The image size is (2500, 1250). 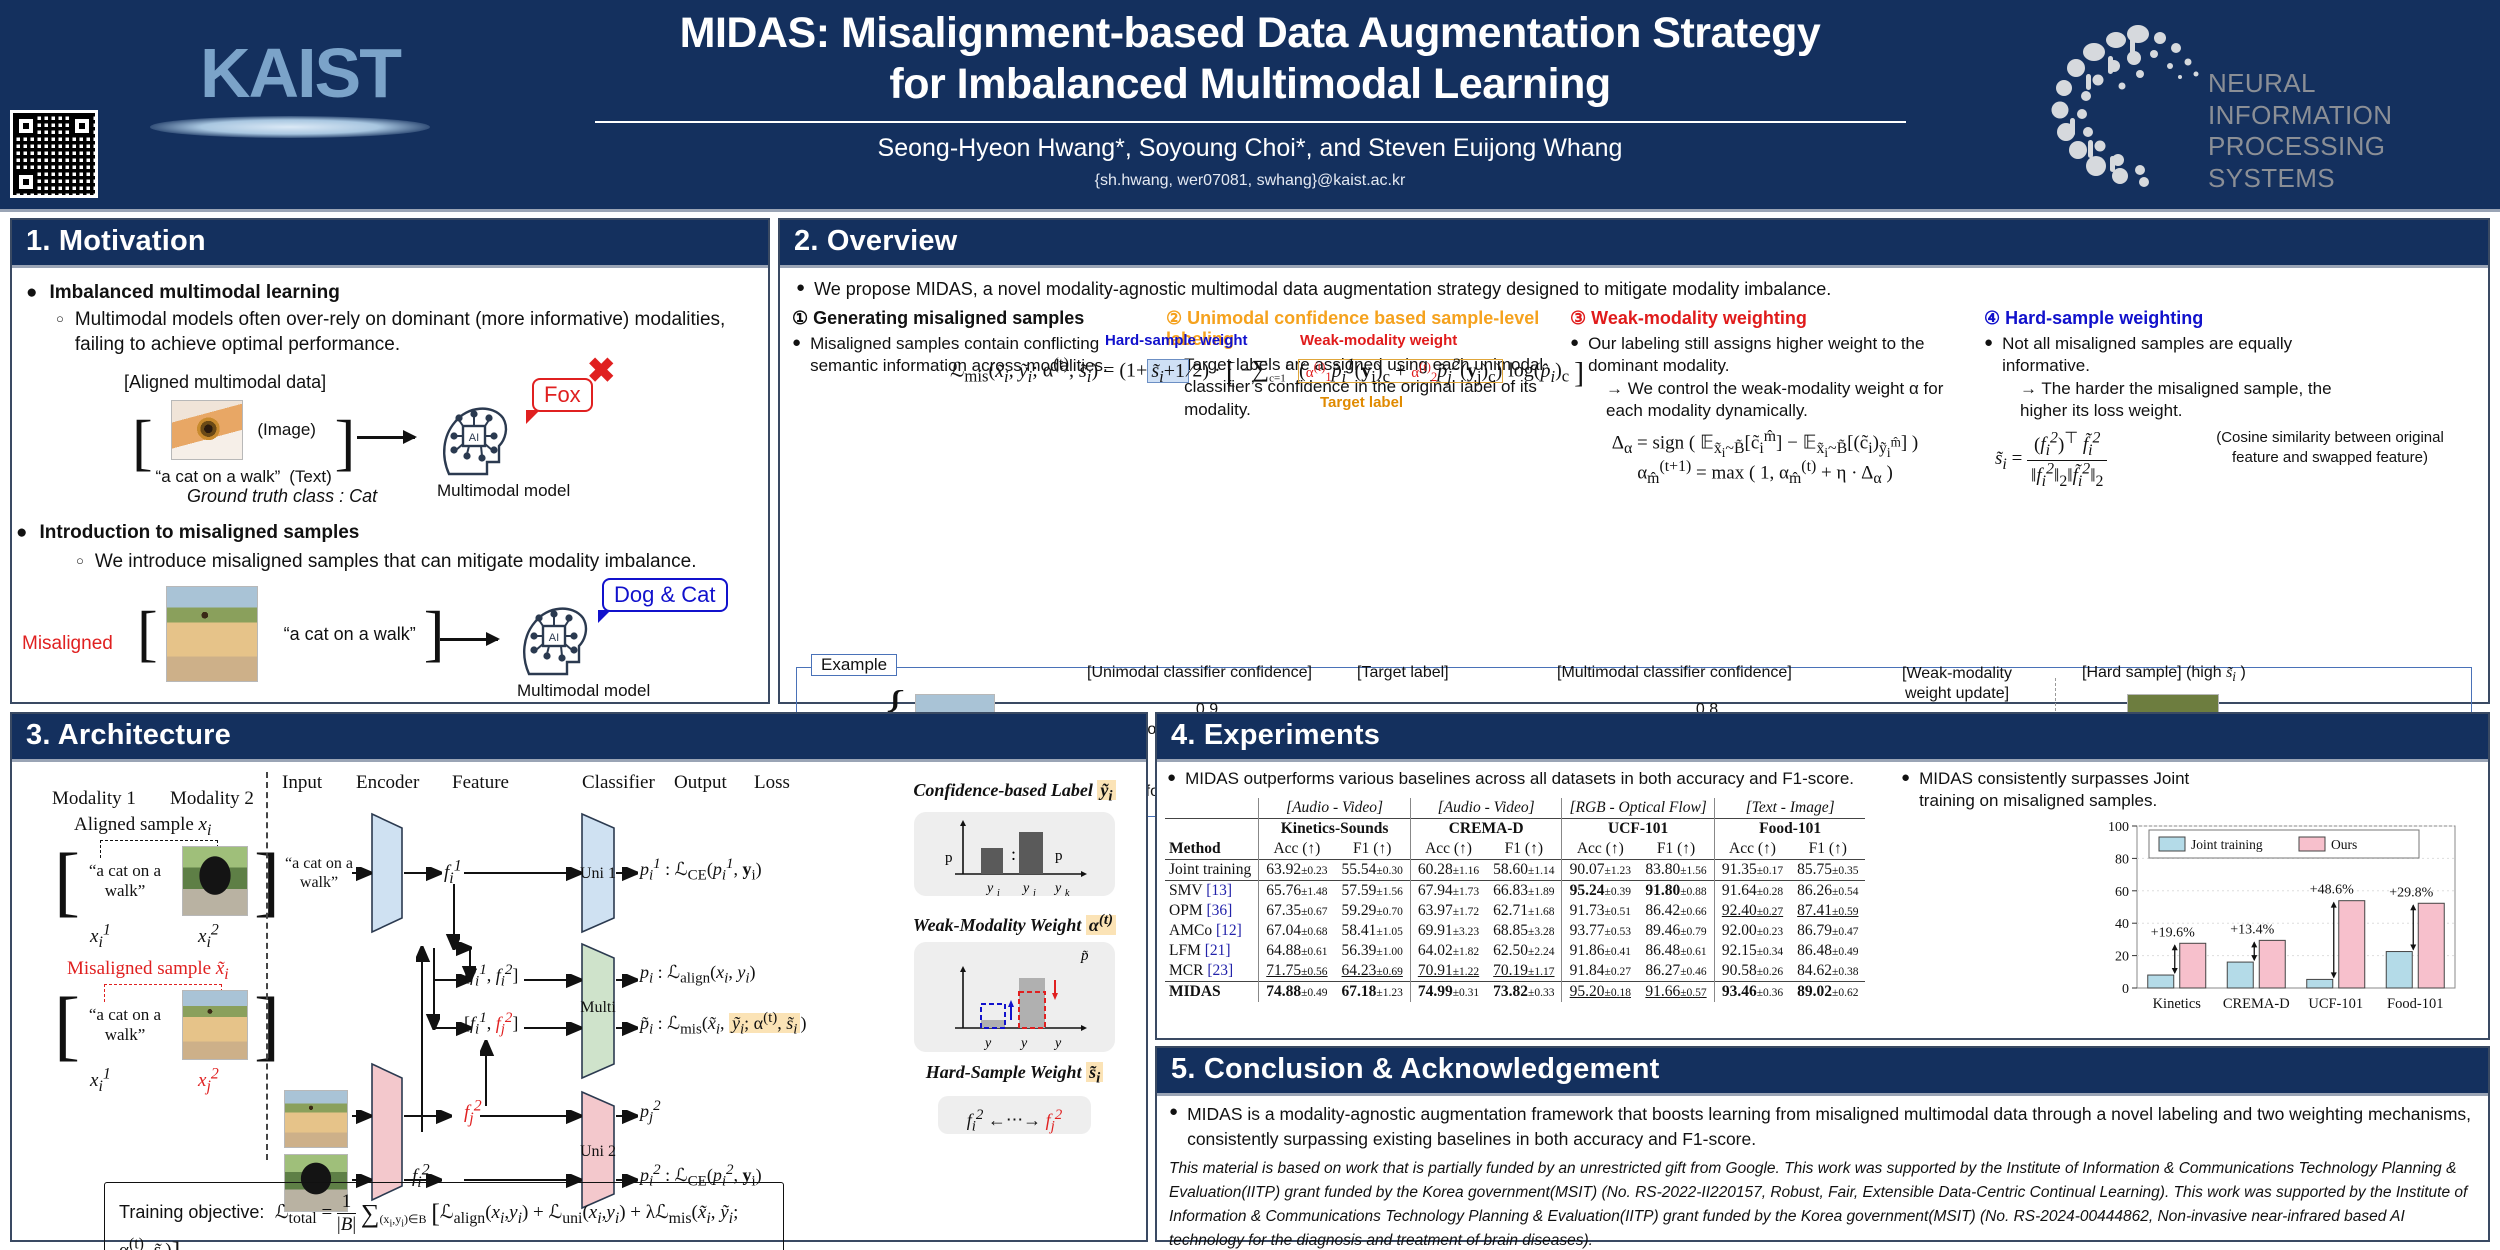 I want to click on prediction-dogcat-label: Dog & Cat, so click(x=665, y=595).